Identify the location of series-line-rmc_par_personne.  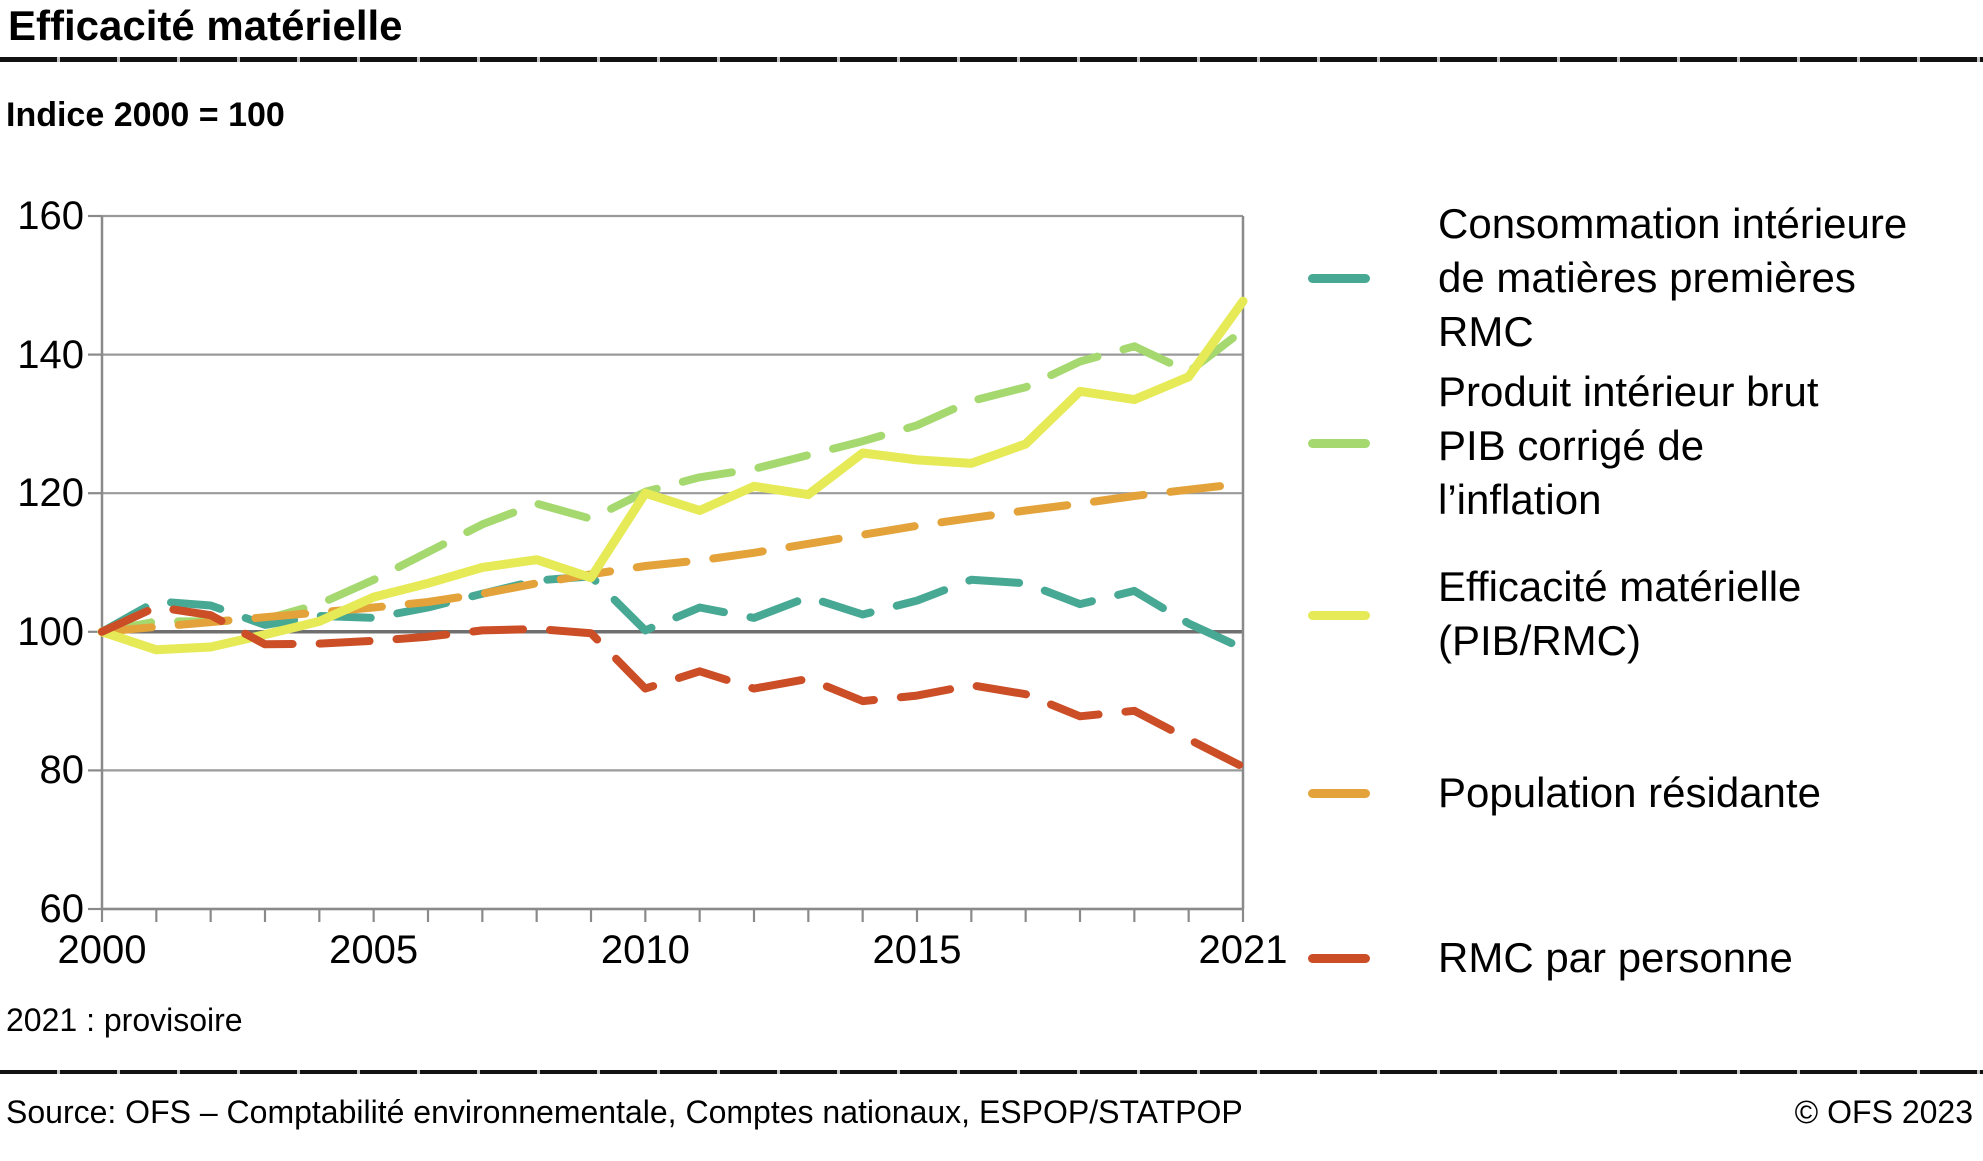
(672, 686).